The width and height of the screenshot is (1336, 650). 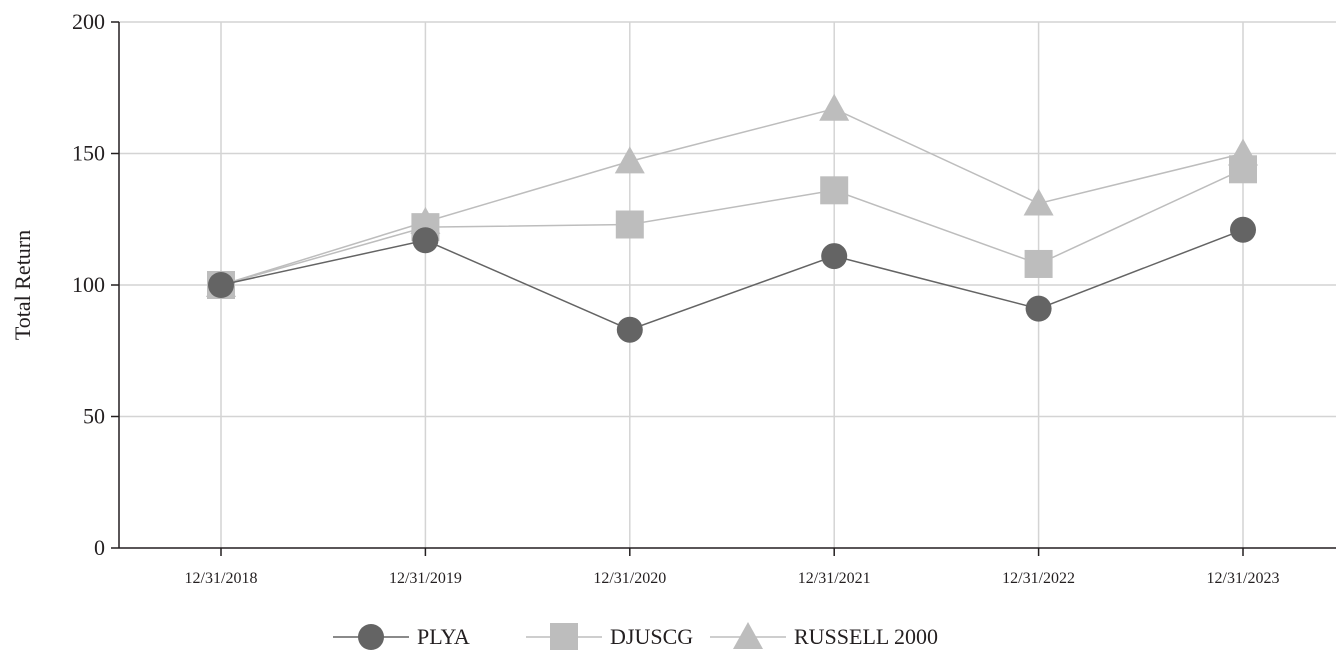 I want to click on legend: PLYA DJUSCG RUSSELL 2000, so click(x=635, y=636).